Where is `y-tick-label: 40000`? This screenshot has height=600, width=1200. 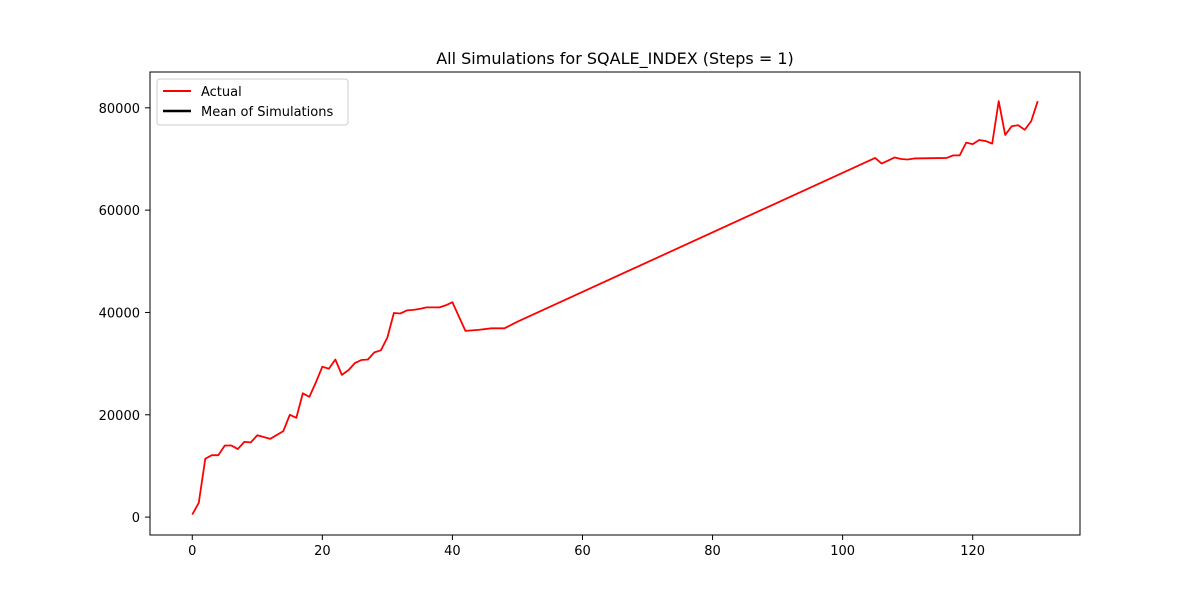
y-tick-label: 40000 is located at coordinates (119, 313).